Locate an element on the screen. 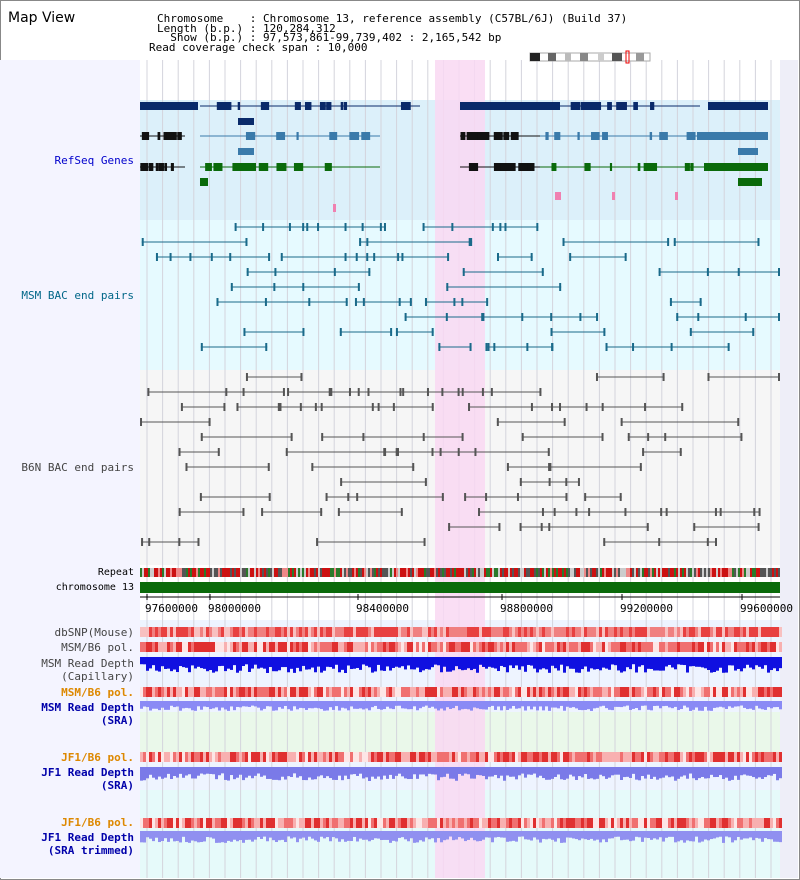 This screenshot has height=880, width=800. track-label-msm-bac: MSM BAC end pairs is located at coordinates (77, 295).